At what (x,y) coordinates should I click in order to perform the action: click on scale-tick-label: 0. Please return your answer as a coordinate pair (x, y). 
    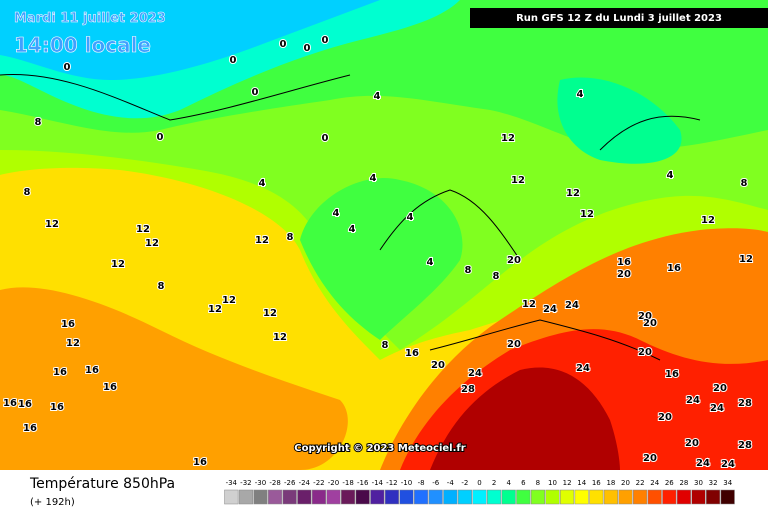
    Looking at the image, I should click on (479, 483).